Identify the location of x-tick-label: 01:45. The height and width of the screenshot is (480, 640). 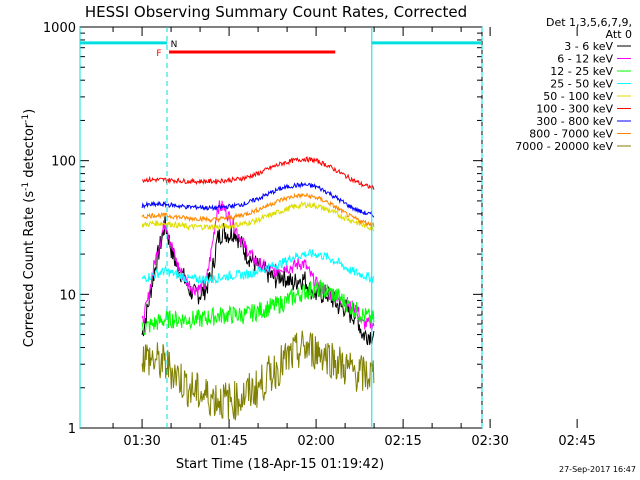
(228, 441).